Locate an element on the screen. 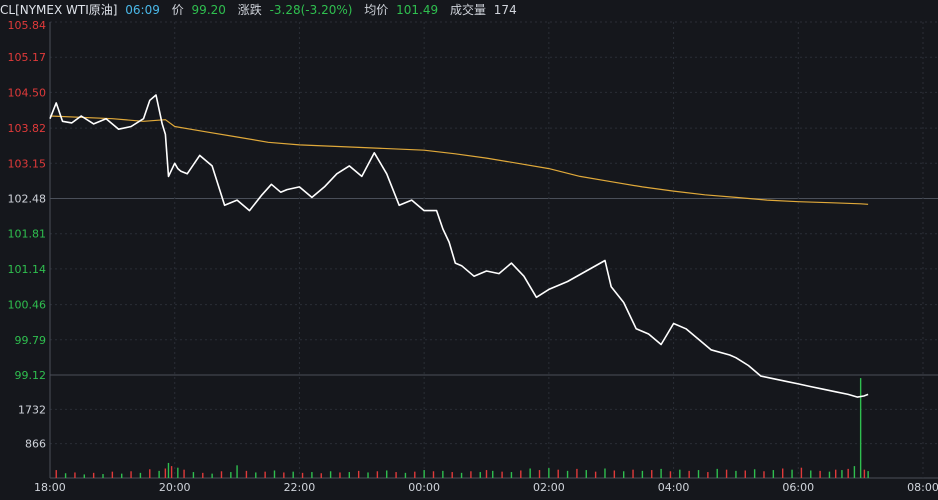 The height and width of the screenshot is (500, 938). volume-tick-label: 866 is located at coordinates (35, 444).